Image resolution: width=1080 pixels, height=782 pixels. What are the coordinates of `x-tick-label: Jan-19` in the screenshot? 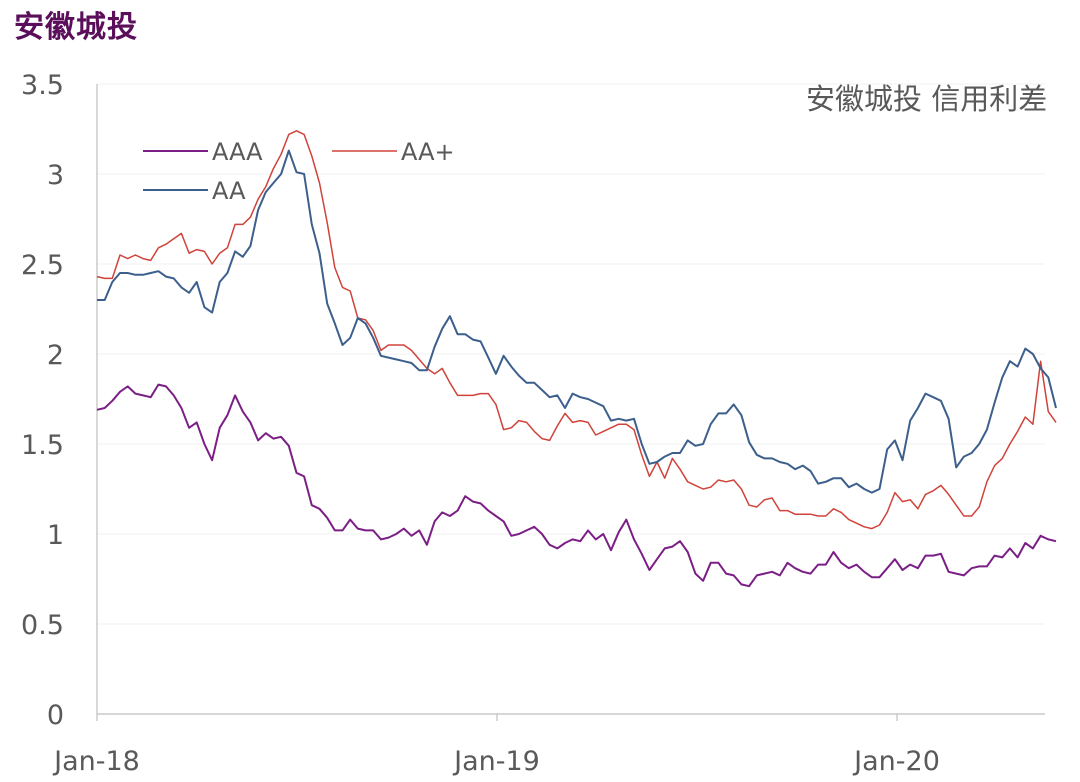 It's located at (496, 761).